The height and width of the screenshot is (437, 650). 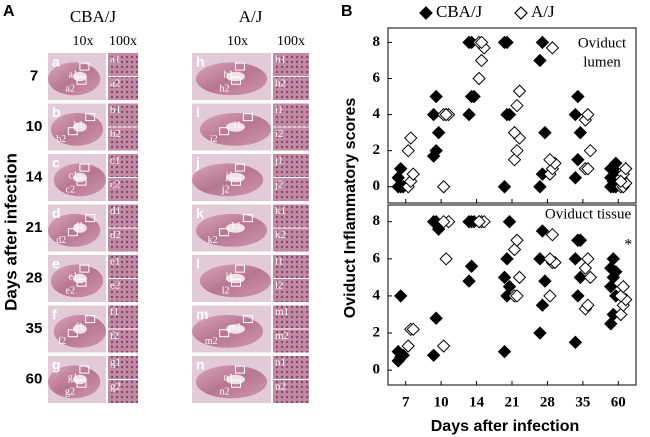 I want to click on magnified-label: e2, so click(x=115, y=286).